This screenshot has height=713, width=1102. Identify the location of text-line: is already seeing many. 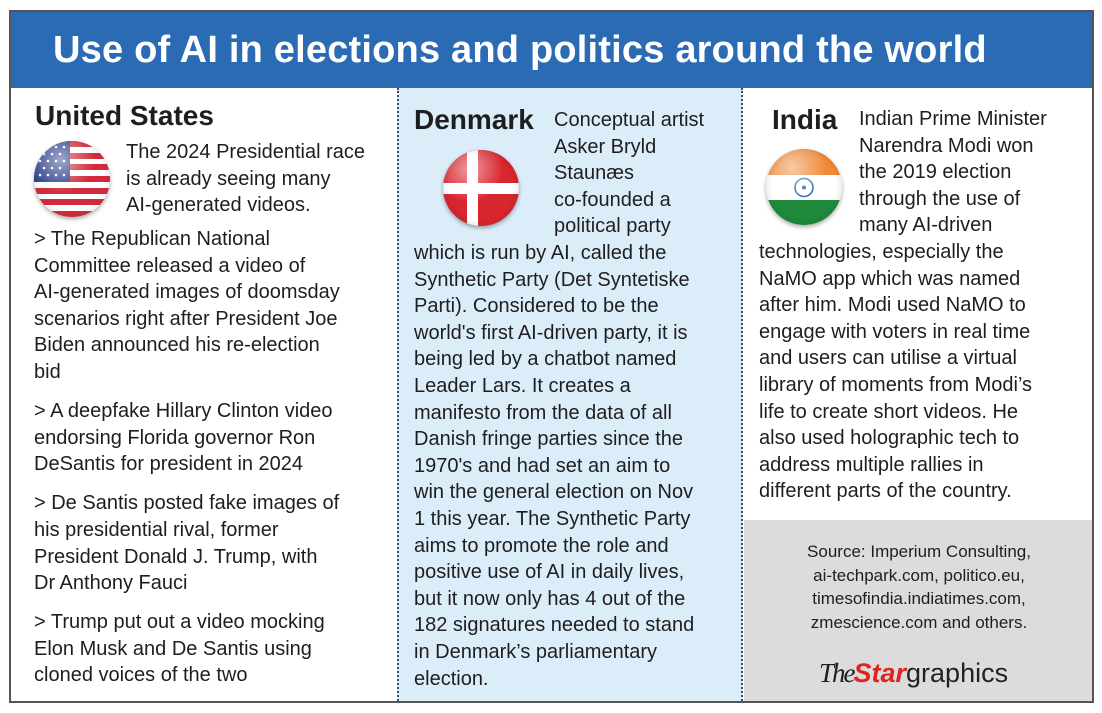
(228, 178).